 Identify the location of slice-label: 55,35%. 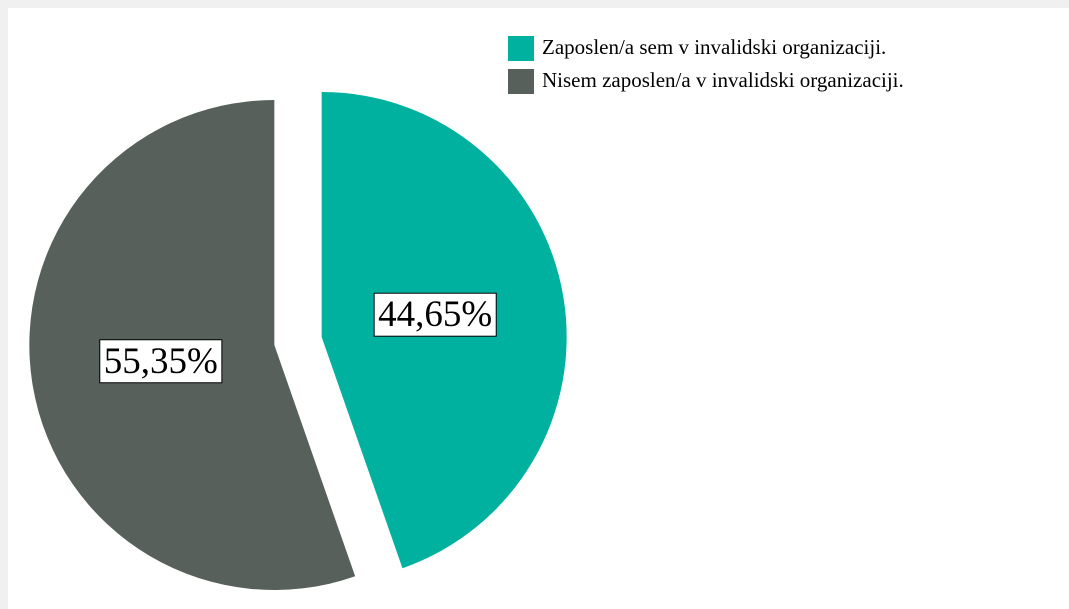
(161, 361).